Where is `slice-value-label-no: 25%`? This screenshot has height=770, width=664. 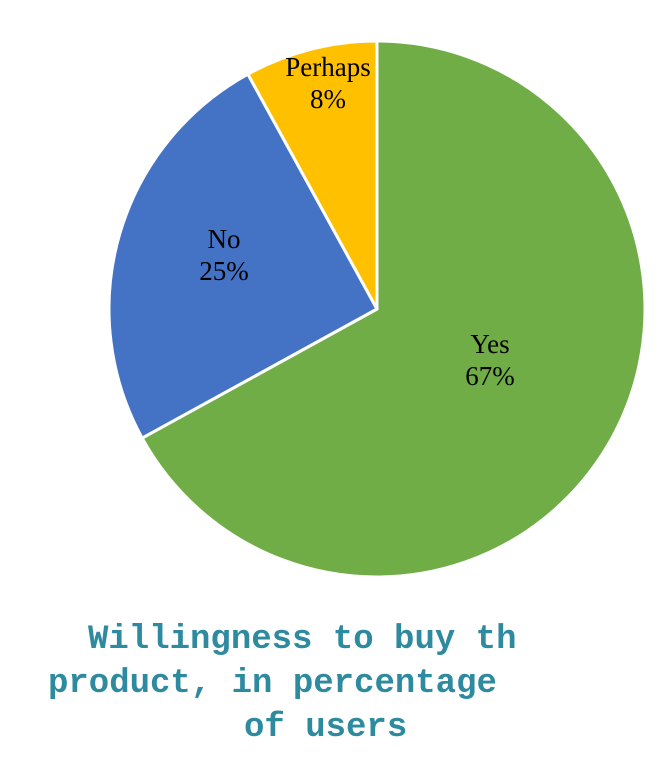 slice-value-label-no: 25% is located at coordinates (224, 271).